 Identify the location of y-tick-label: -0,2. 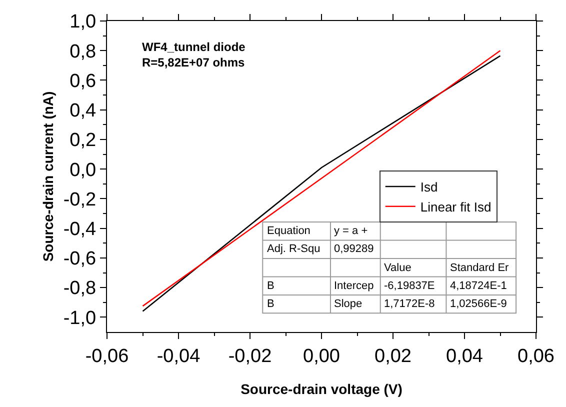
(79, 199).